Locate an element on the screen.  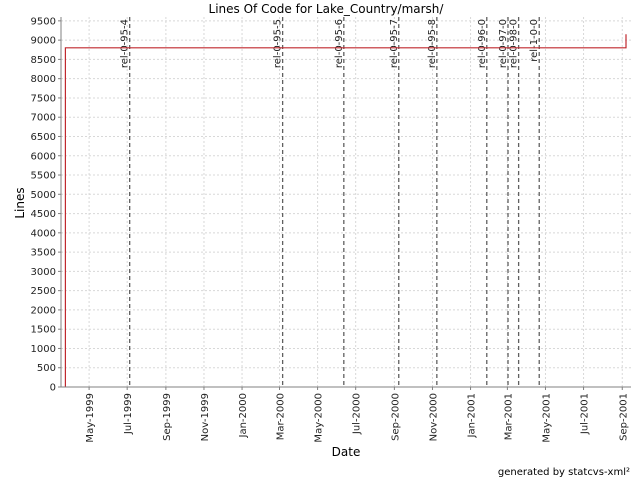
x-tick-label: Jul-2001 is located at coordinates (585, 414).